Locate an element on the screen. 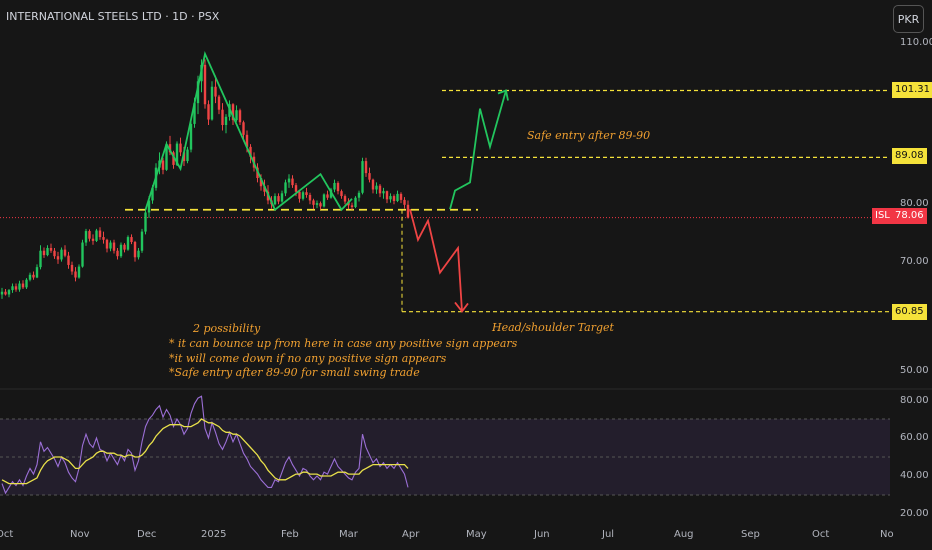  scenario-down-line is located at coordinates (436, 260).